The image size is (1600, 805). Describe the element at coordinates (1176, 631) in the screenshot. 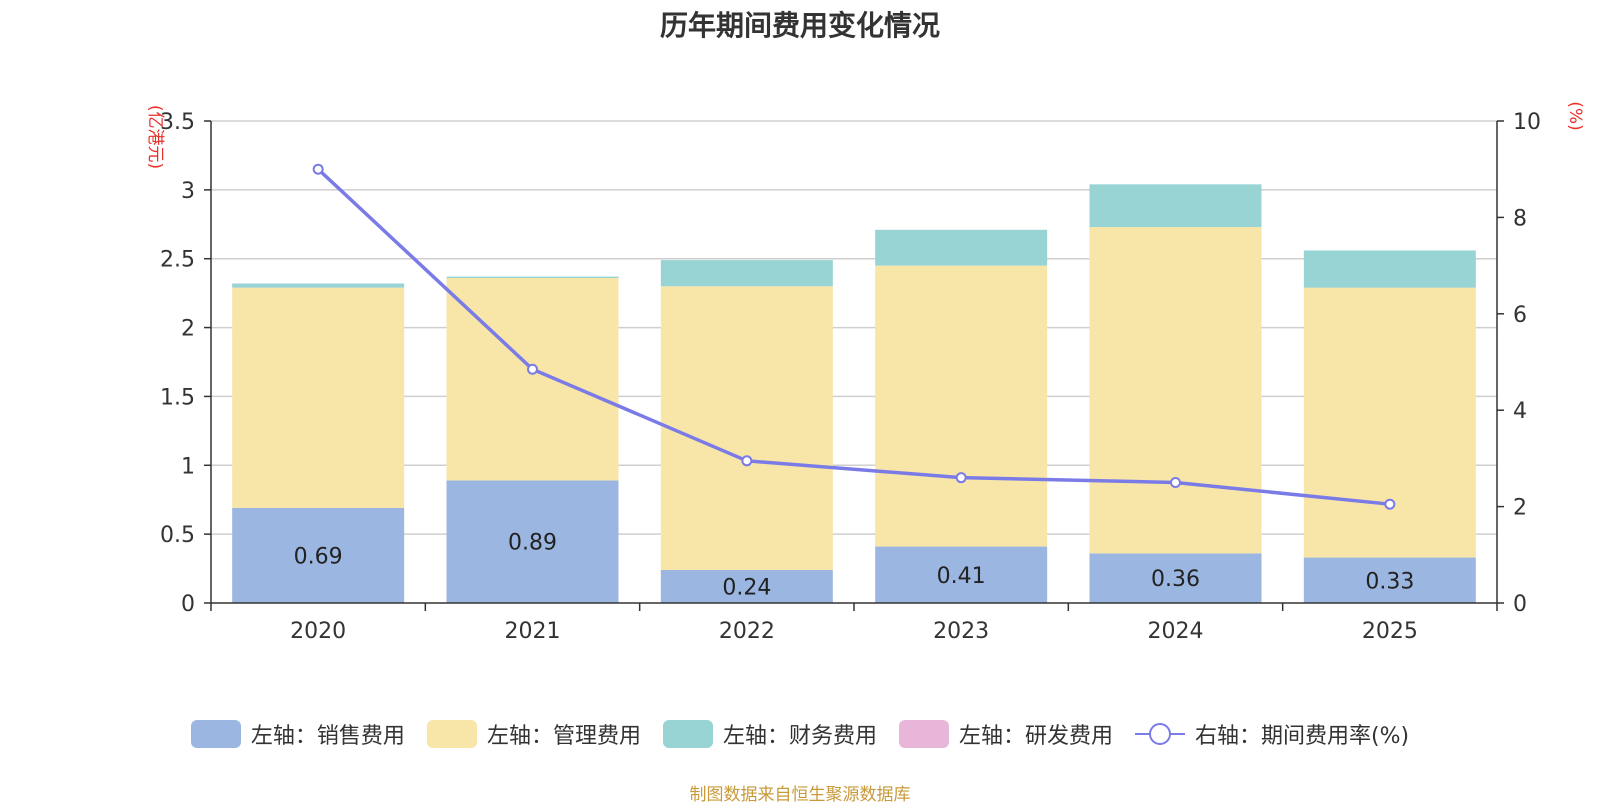

I see `x-axis-tick-label: 2024` at that location.